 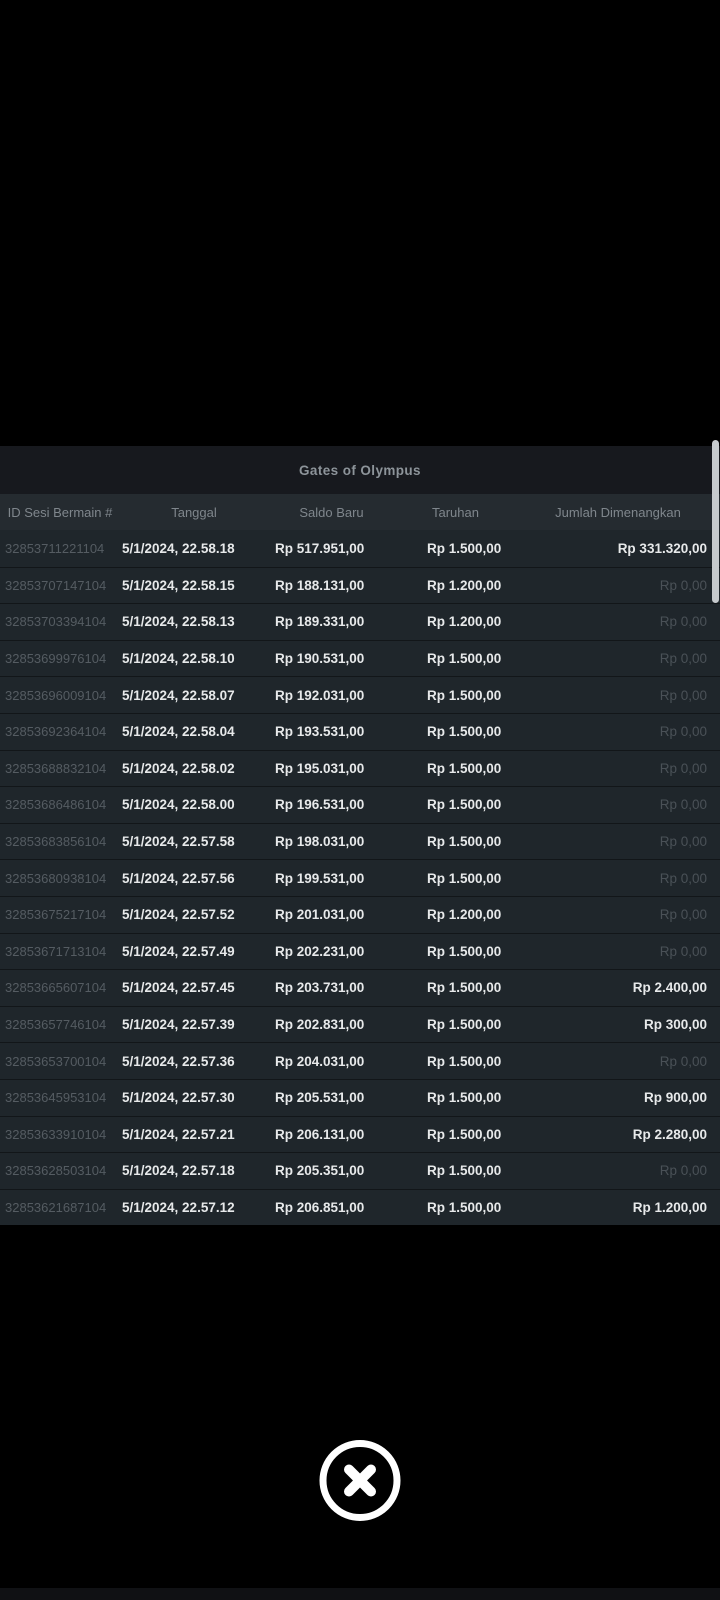 I want to click on date-cell: 5/1/2024, 22.57.45, so click(x=178, y=988).